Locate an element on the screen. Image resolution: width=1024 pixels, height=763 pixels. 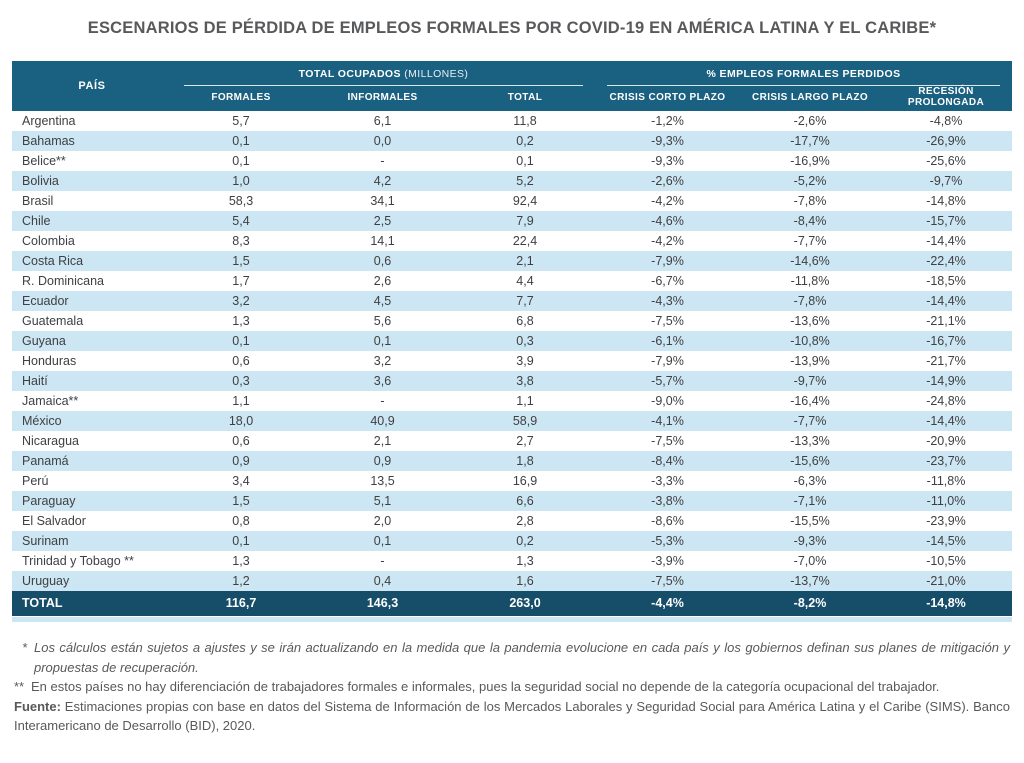
formales-cell: 8,3 is located at coordinates (241, 241).